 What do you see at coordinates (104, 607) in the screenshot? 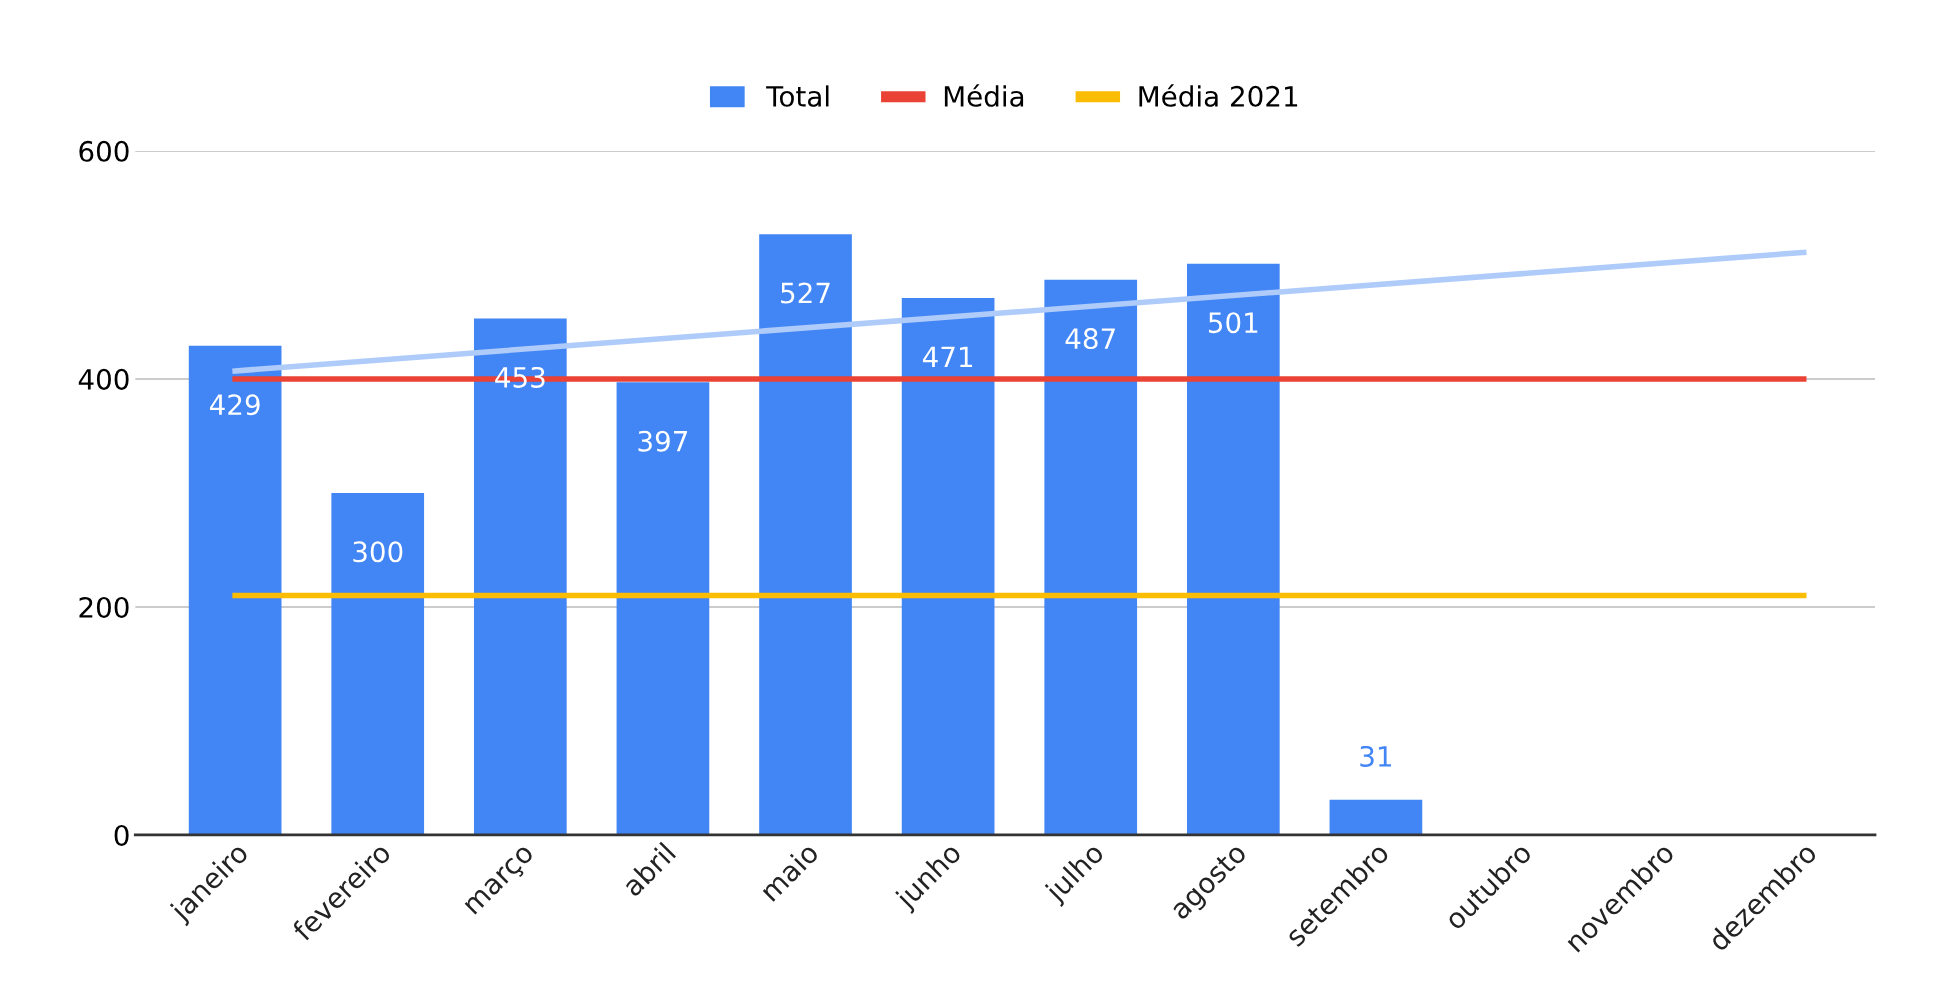
I see `y-tick-label: 200` at bounding box center [104, 607].